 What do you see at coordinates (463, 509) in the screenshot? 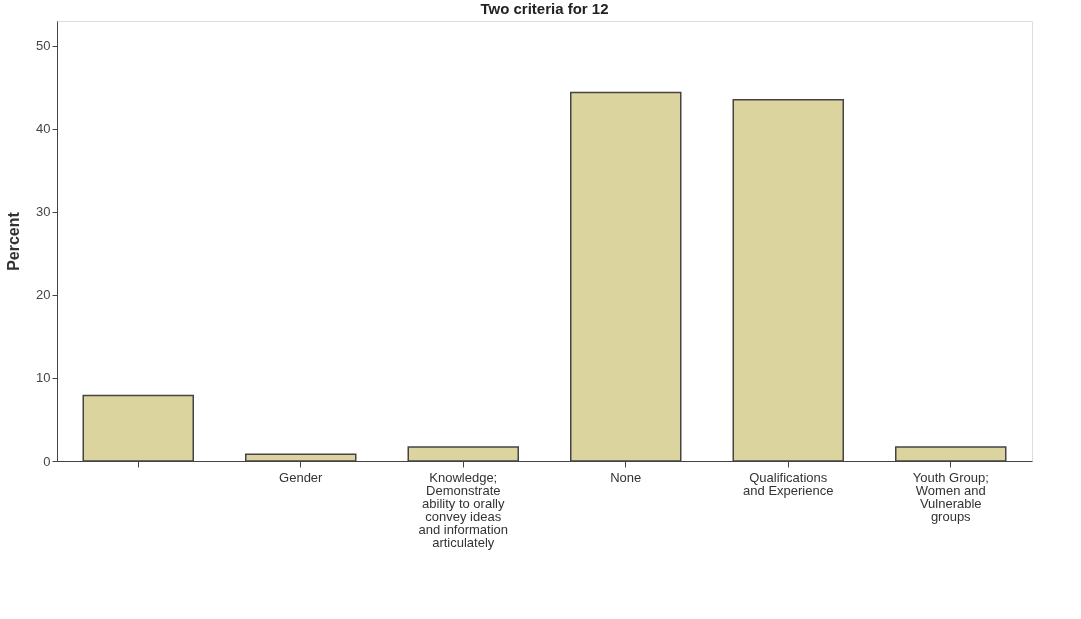
I see `x-tick-label: Knowledge; Demonstrate ability to orally convey ideas and information articulately` at bounding box center [463, 509].